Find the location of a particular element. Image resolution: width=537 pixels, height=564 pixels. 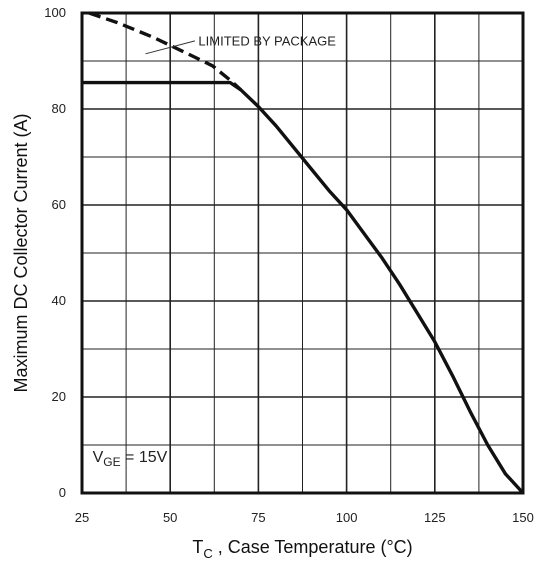

annotation-vge-main: V is located at coordinates (98, 457).